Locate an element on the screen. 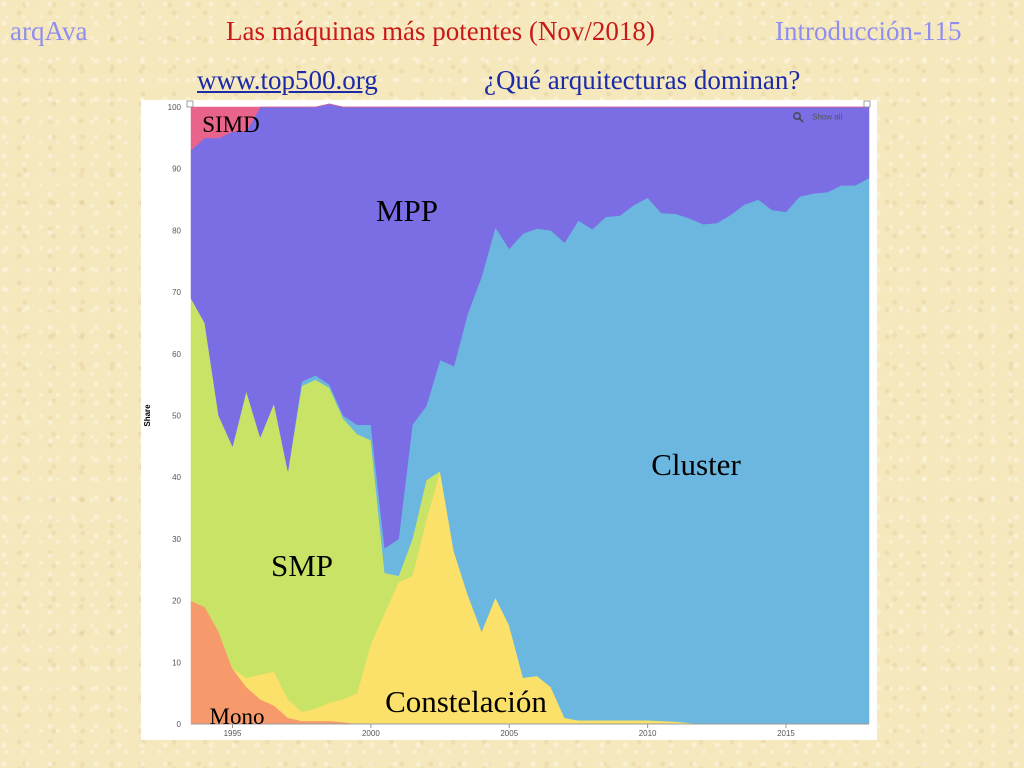 Image resolution: width=1024 pixels, height=768 pixels. y-tick-label: 90 is located at coordinates (176, 169).